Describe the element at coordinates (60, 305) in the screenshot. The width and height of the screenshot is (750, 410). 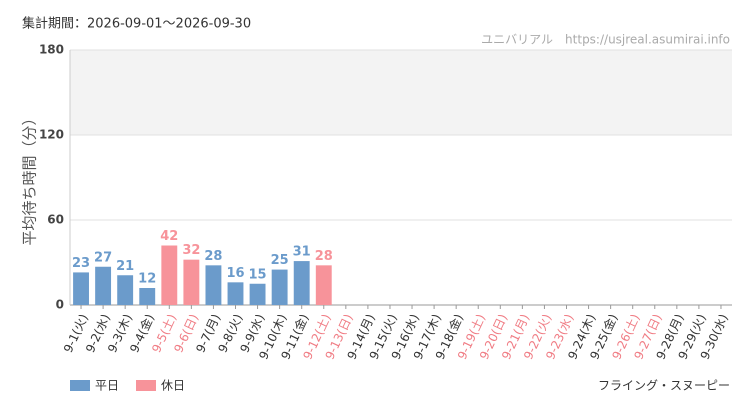
I see `y-tick-label: 0` at that location.